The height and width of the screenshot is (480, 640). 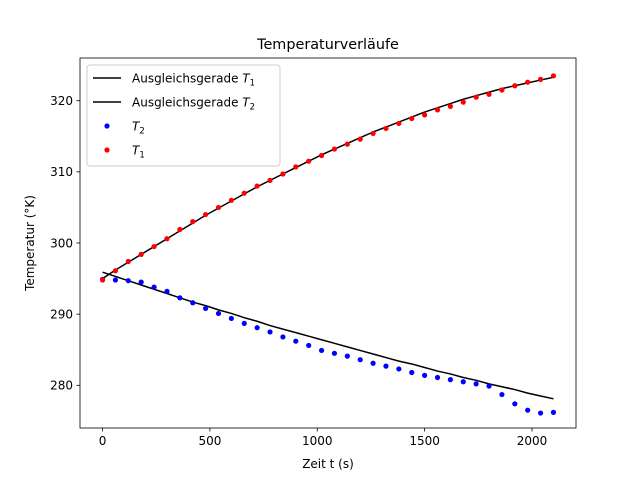 What do you see at coordinates (193, 104) in the screenshot?
I see `legend-label-ausgleichsgerade-t2: Ausgleichsgerade T2` at bounding box center [193, 104].